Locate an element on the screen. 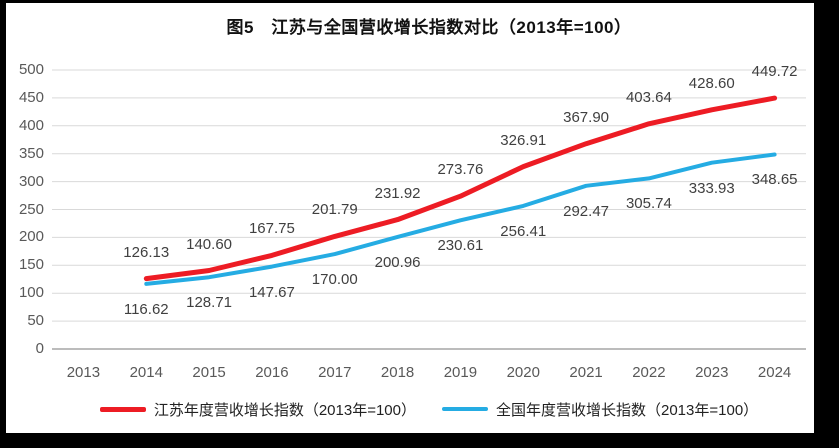  legend-item-national: 全国年度营收增长指数（2013年=100） is located at coordinates (600, 409).